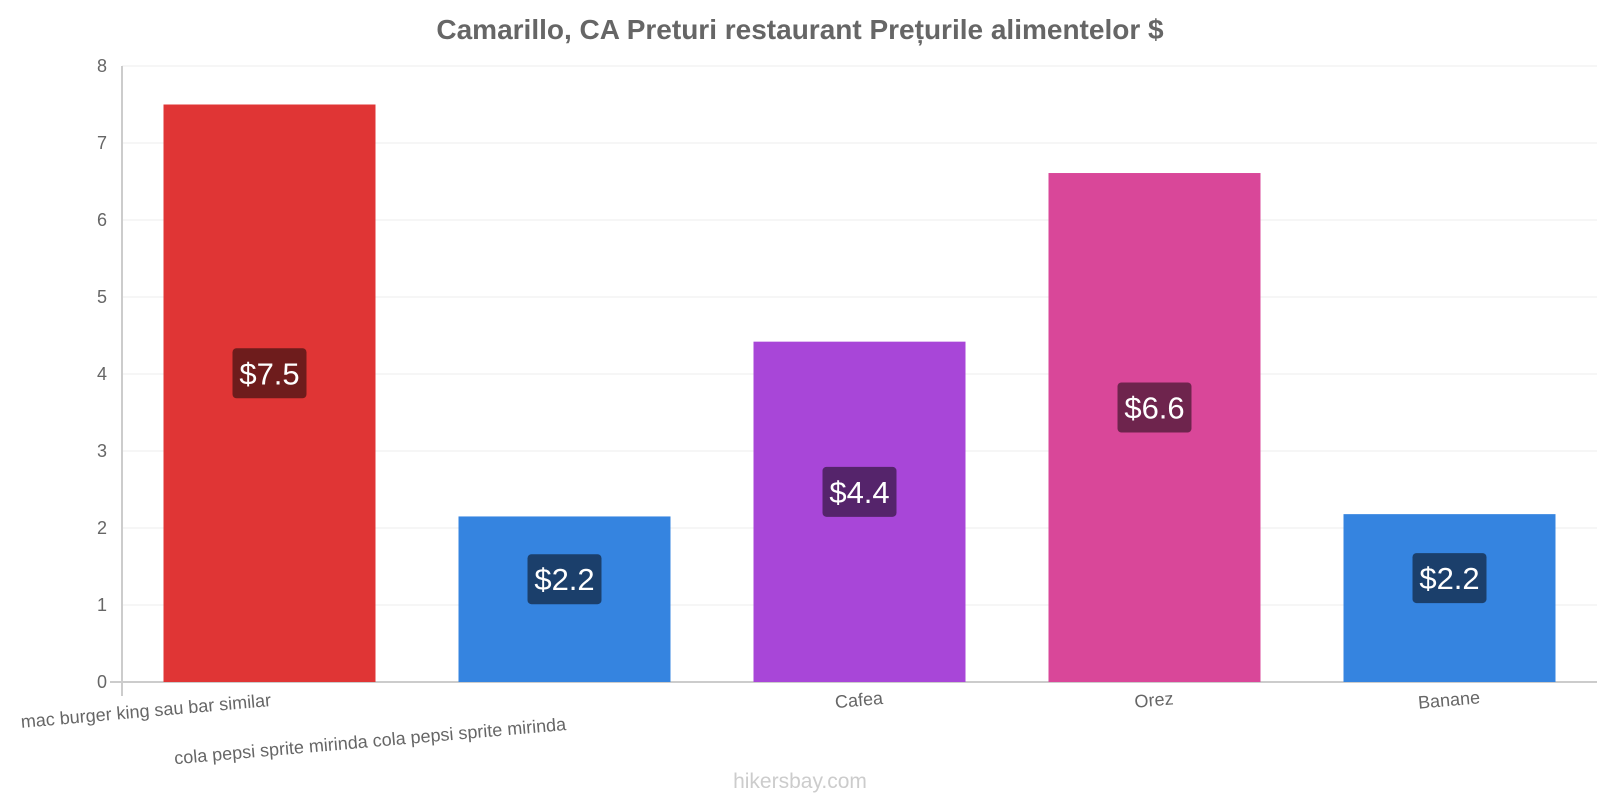 This screenshot has width=1600, height=800. Describe the element at coordinates (102, 143) in the screenshot. I see `y-tick-label: 7` at that location.